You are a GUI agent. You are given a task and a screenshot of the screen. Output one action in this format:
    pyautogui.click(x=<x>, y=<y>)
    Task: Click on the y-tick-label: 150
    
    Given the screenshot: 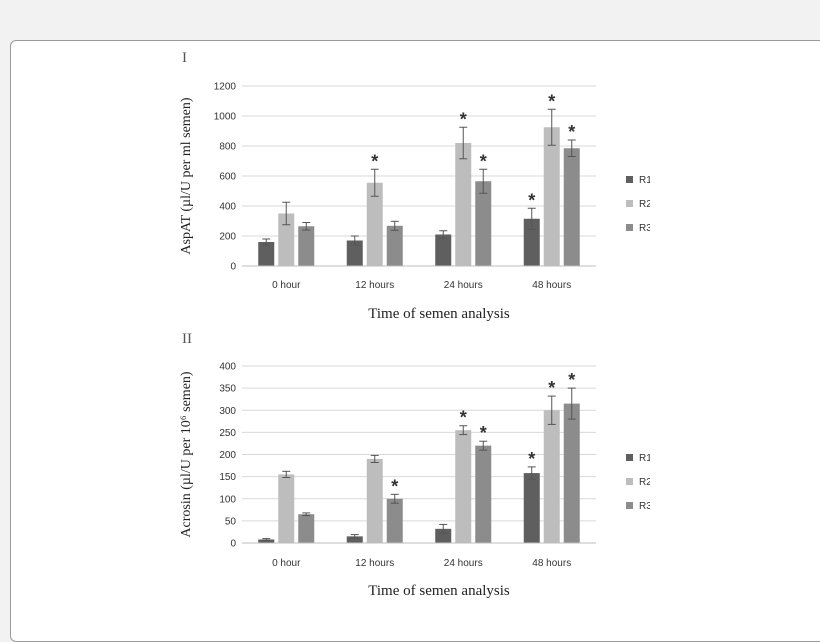 What is the action you would take?
    pyautogui.click(x=227, y=477)
    